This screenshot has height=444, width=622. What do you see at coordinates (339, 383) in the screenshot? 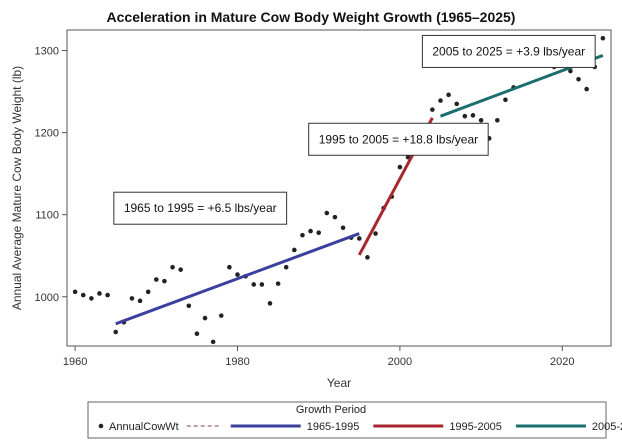
I see `x-axis-label: Year` at bounding box center [339, 383].